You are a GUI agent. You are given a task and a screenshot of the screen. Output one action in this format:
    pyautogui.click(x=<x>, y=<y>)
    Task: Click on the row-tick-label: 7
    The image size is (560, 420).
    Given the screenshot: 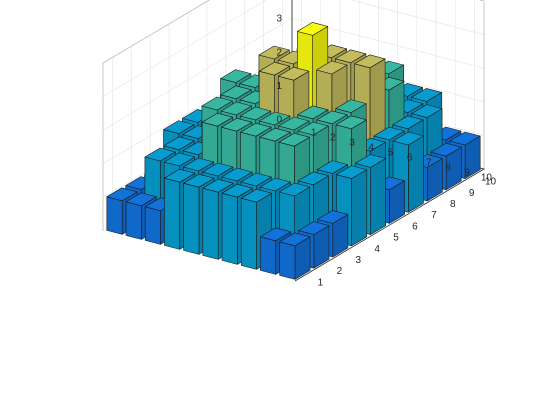 What is the action you would take?
    pyautogui.click(x=429, y=163)
    